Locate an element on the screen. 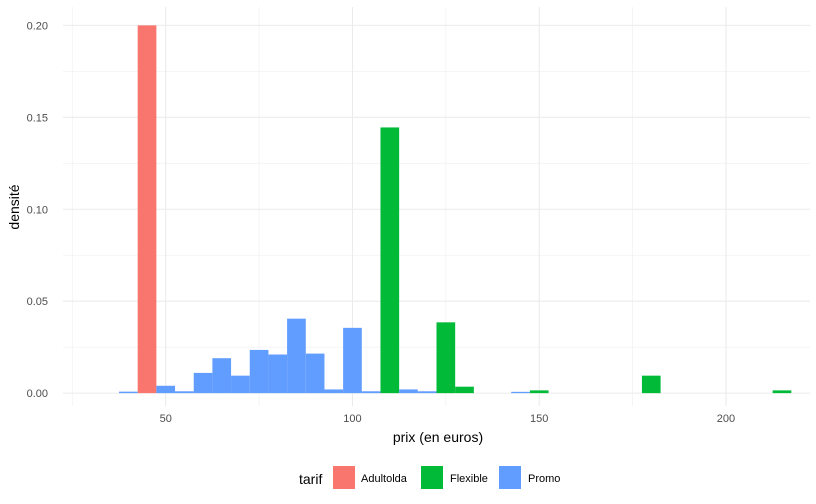 The height and width of the screenshot is (504, 816). legend-swatch-promo is located at coordinates (510, 477).